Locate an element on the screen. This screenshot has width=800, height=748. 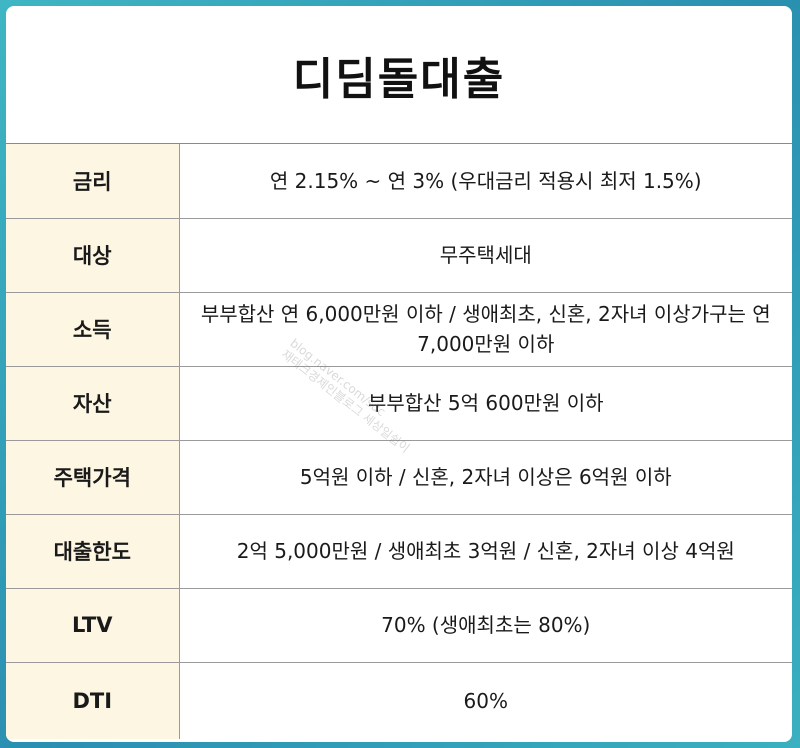
row-label: 대상 is located at coordinates (93, 255).